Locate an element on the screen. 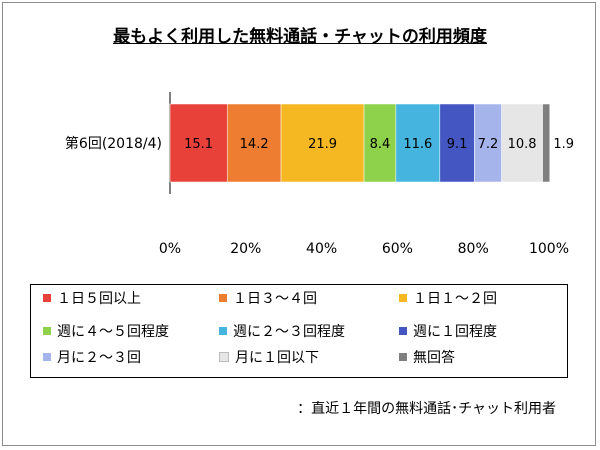 The height and width of the screenshot is (450, 600). footnote: ：直近１年間の無料通話･チャット利用者 is located at coordinates (426, 409).